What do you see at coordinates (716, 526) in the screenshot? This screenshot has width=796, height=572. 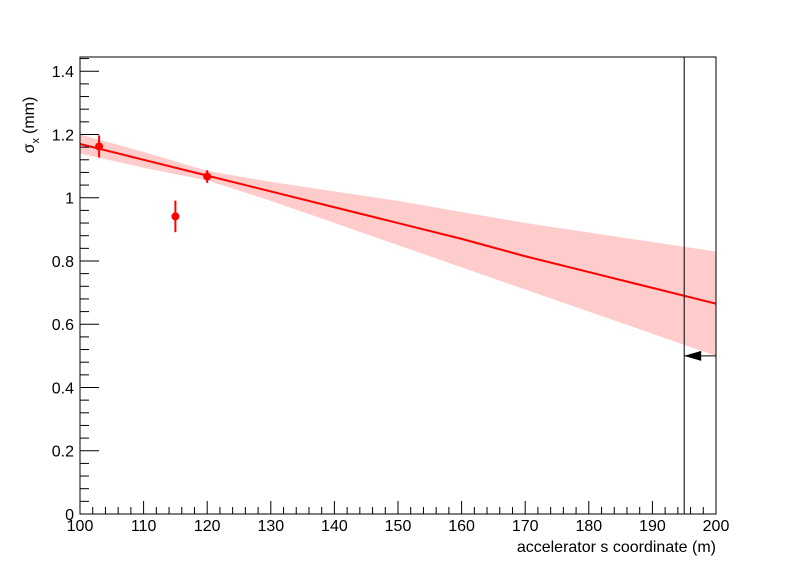 I see `x-tick-label: 200` at bounding box center [716, 526].